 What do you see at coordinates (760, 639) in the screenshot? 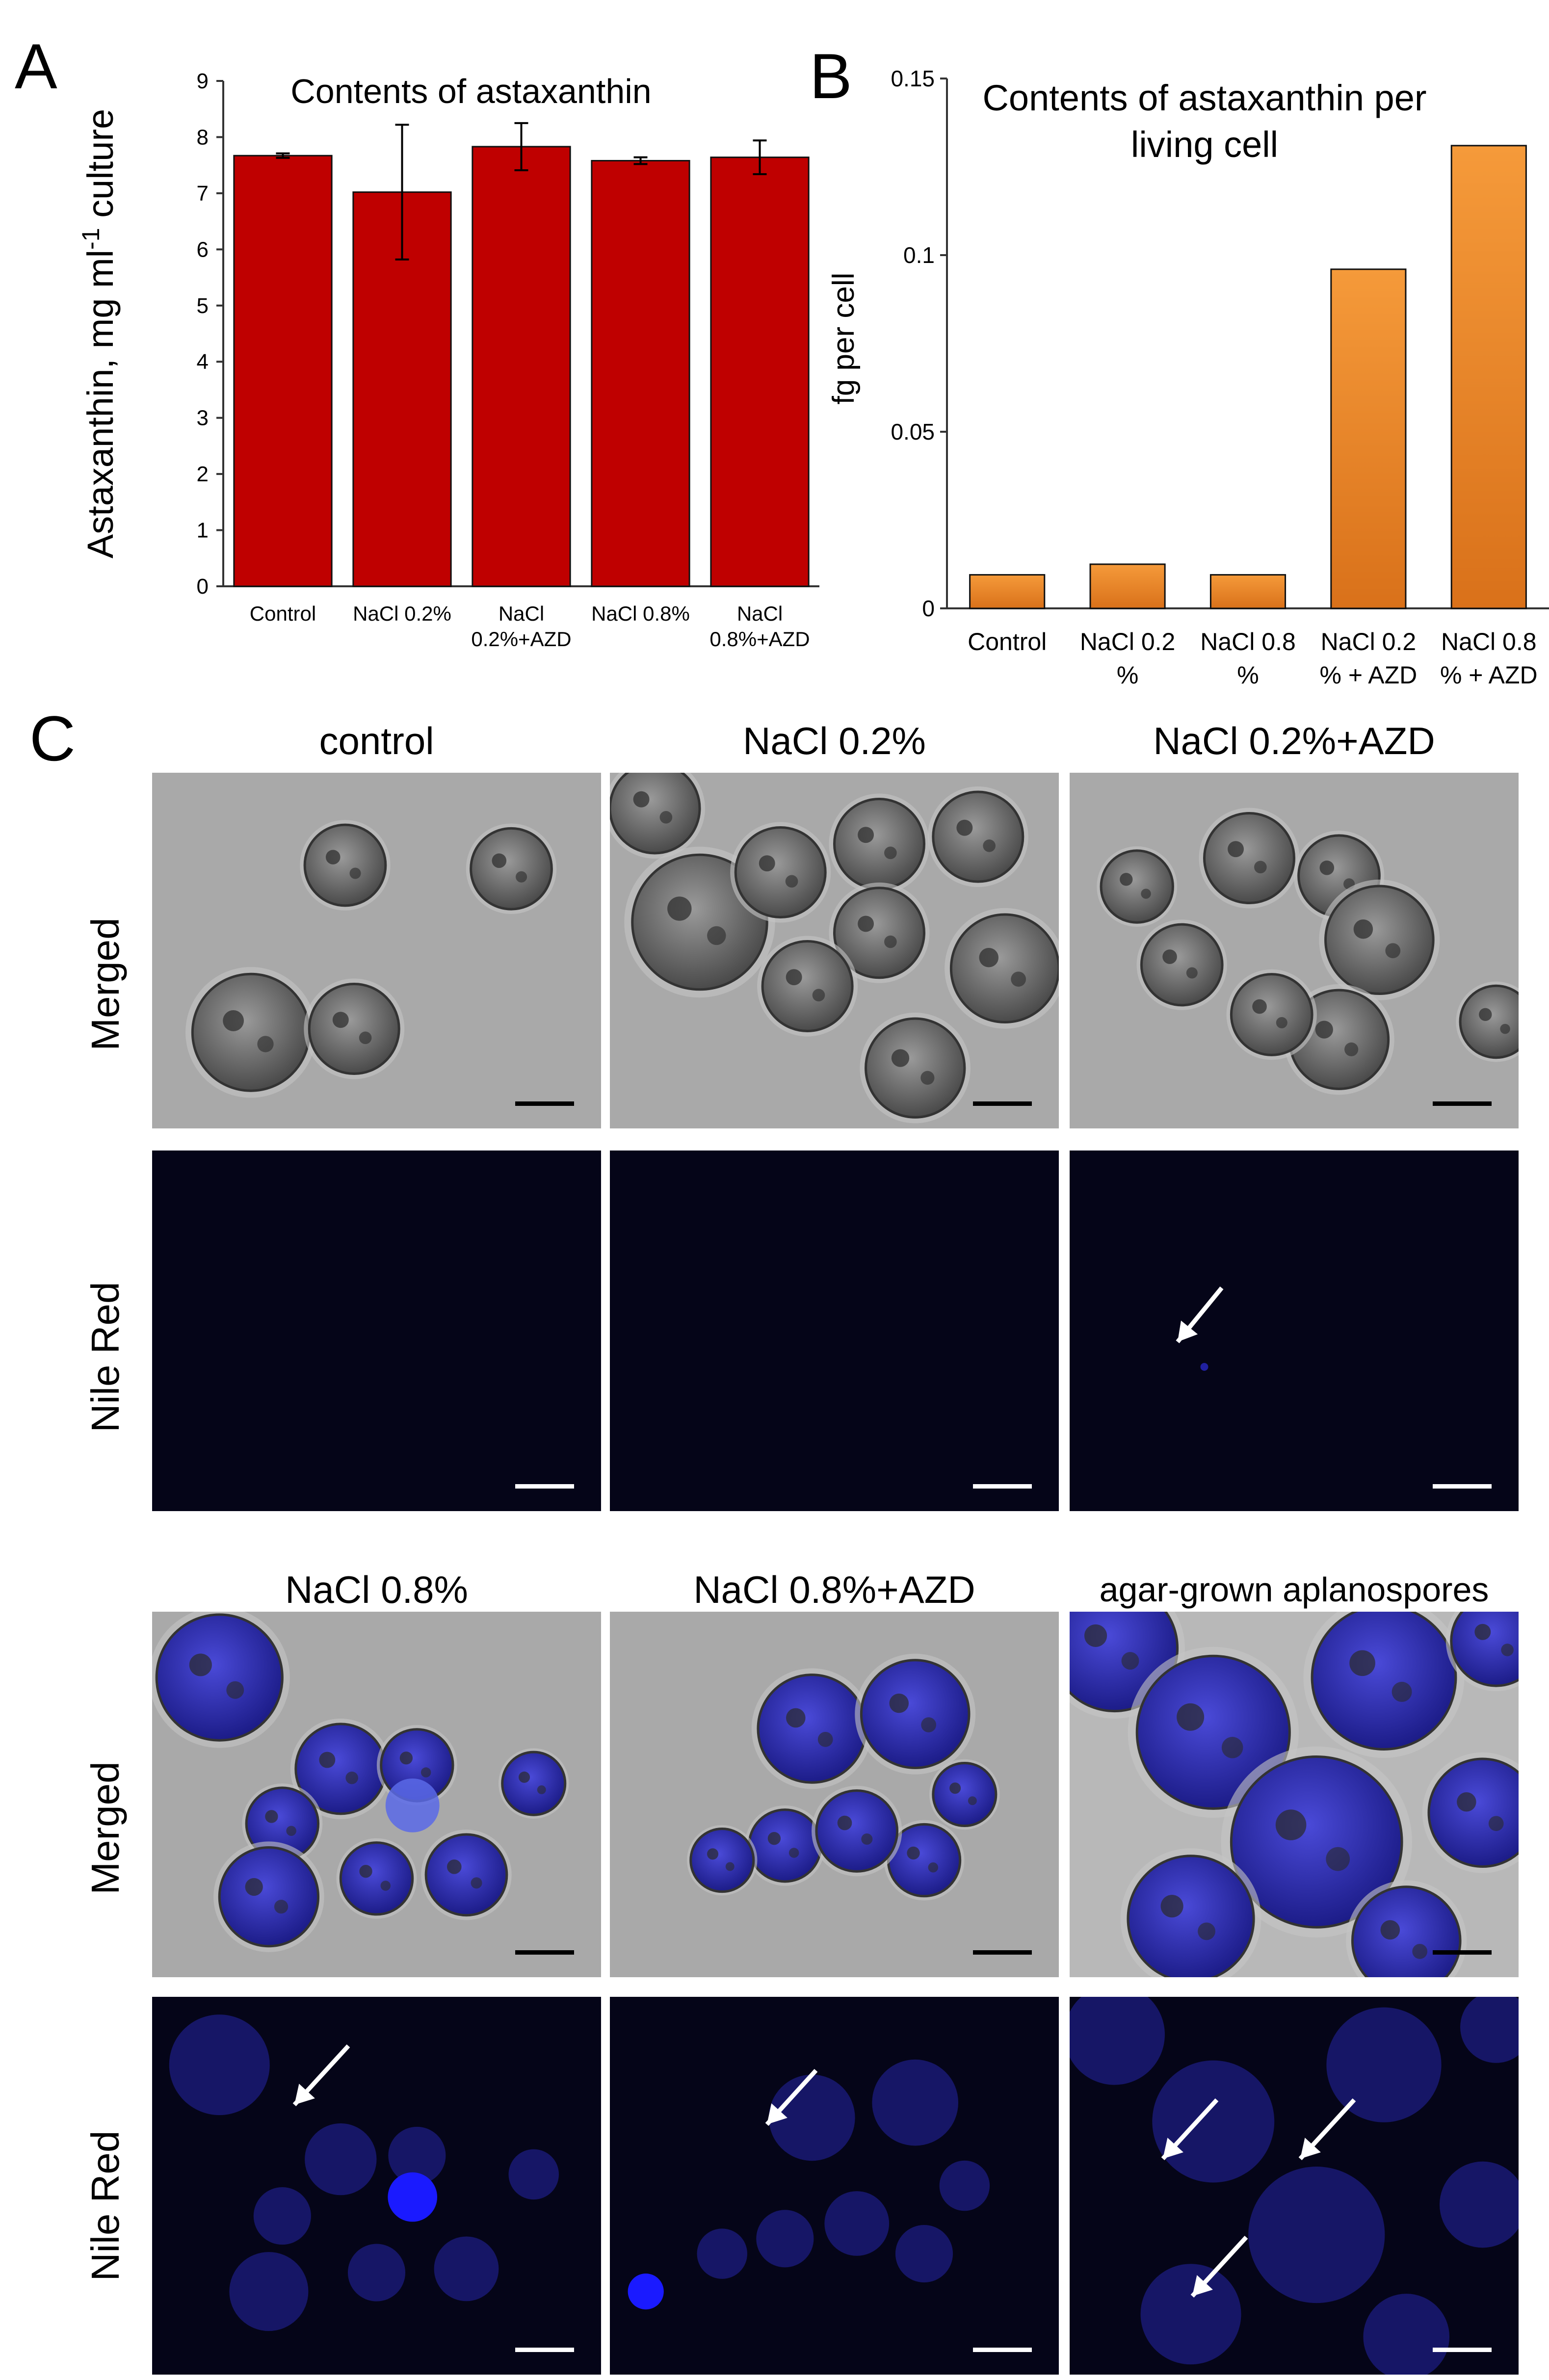
I see `chart-a-category-label: 0.8%+AZD` at bounding box center [760, 639].